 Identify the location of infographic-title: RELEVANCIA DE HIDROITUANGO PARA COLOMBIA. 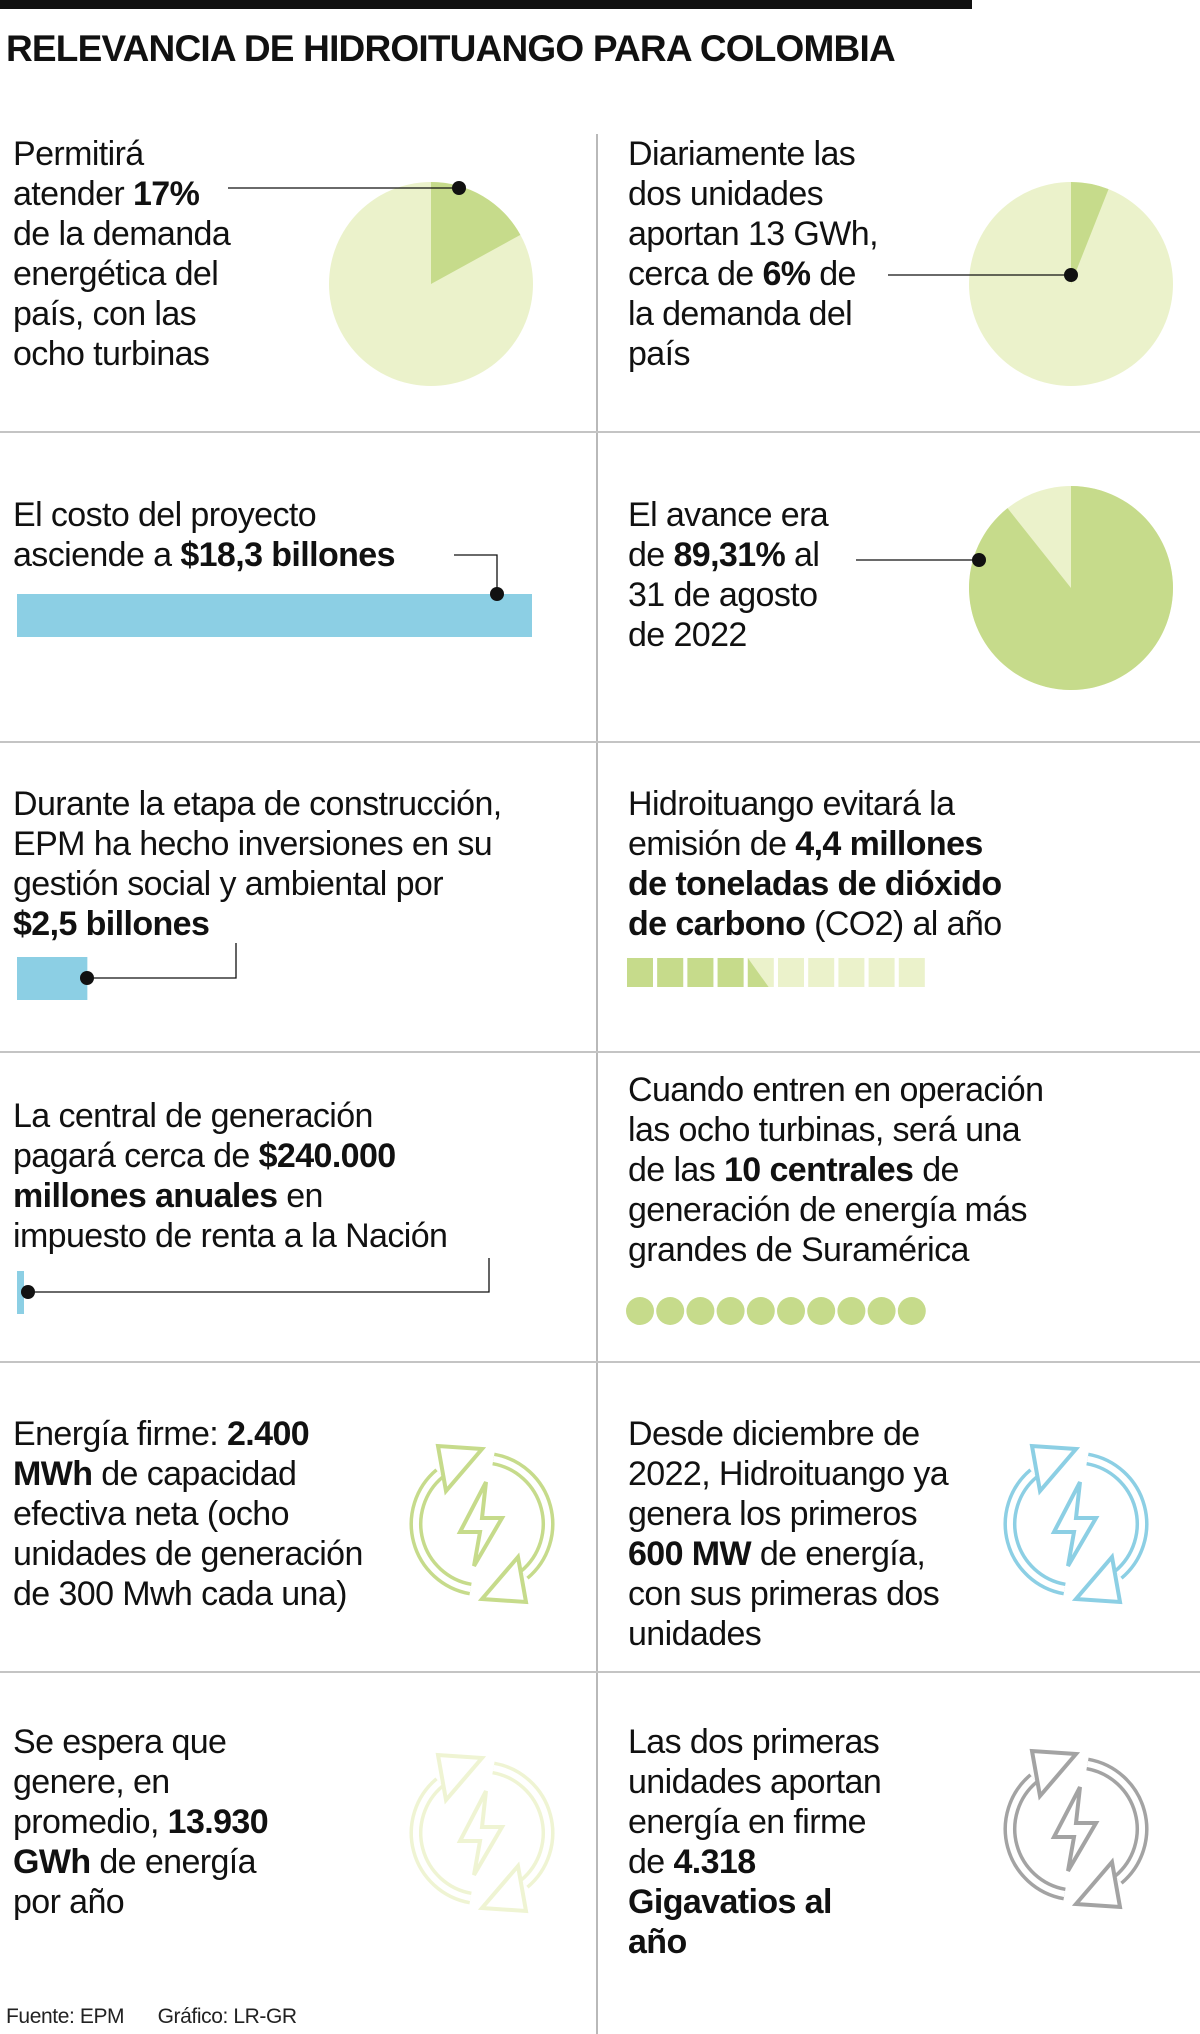
(451, 48).